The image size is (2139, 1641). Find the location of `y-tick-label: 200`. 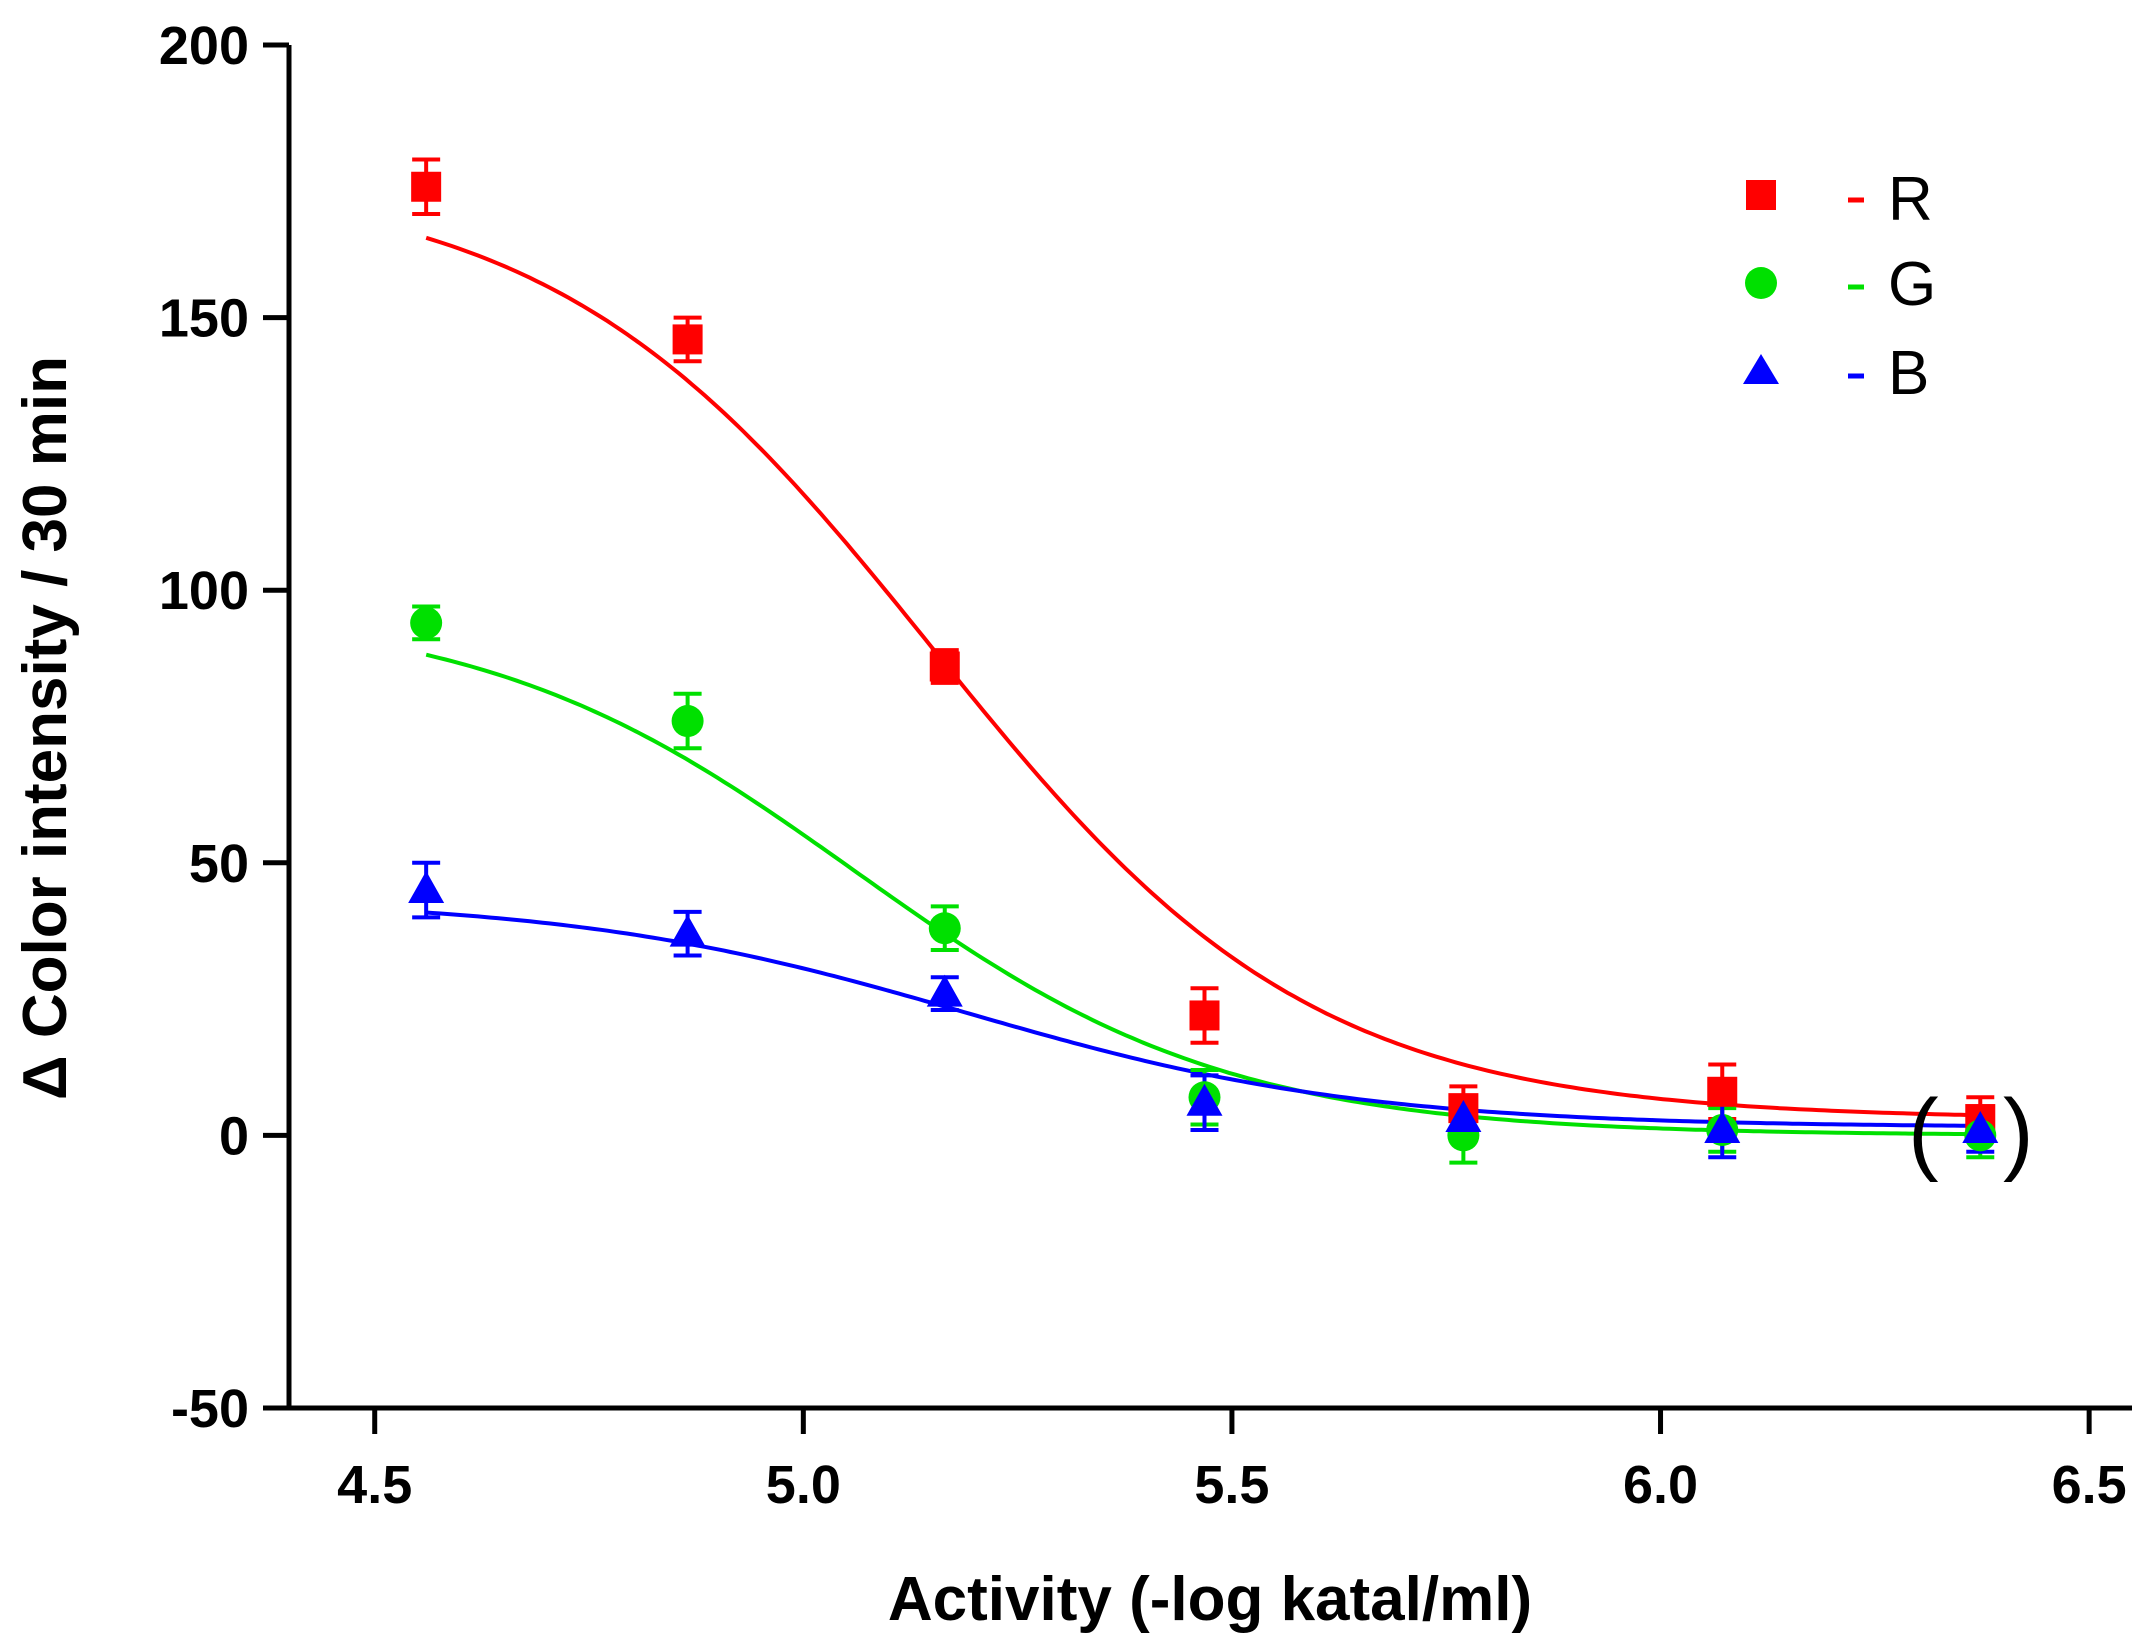

y-tick-label: 200 is located at coordinates (204, 46).